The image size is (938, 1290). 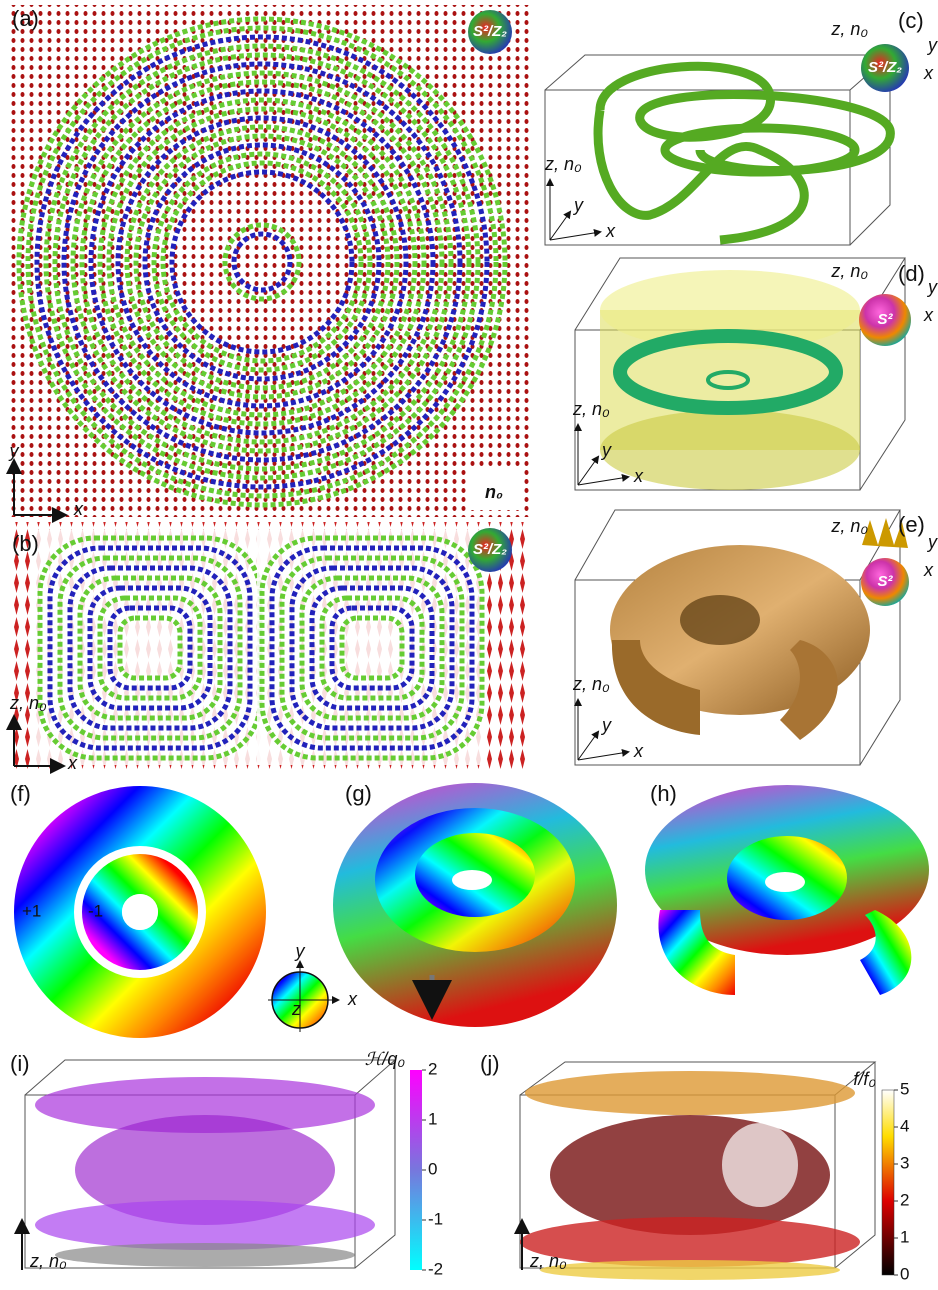 What do you see at coordinates (25, 18) in the screenshot?
I see `panel-label: (a)` at bounding box center [25, 18].